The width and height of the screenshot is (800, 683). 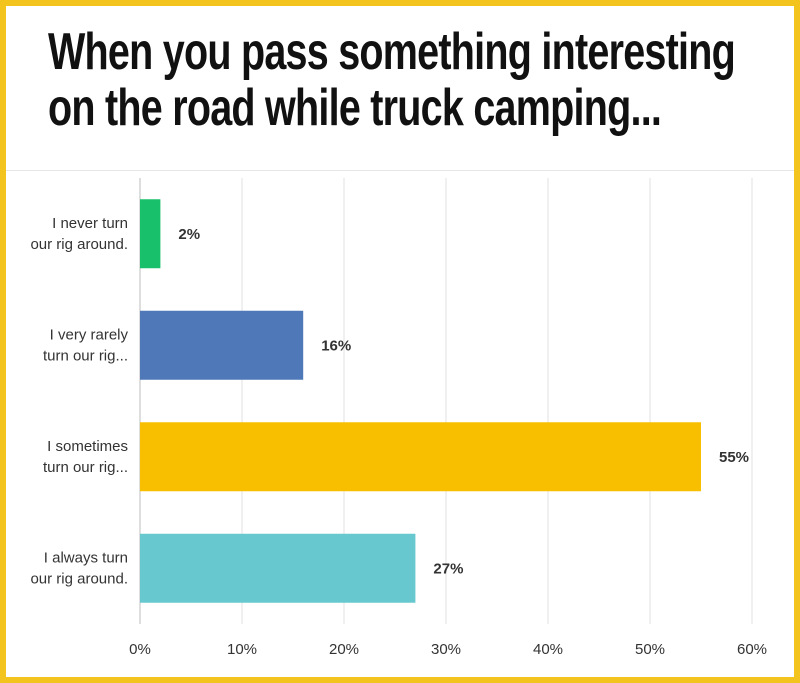 I want to click on value-label-2: 16%, so click(x=336, y=345).